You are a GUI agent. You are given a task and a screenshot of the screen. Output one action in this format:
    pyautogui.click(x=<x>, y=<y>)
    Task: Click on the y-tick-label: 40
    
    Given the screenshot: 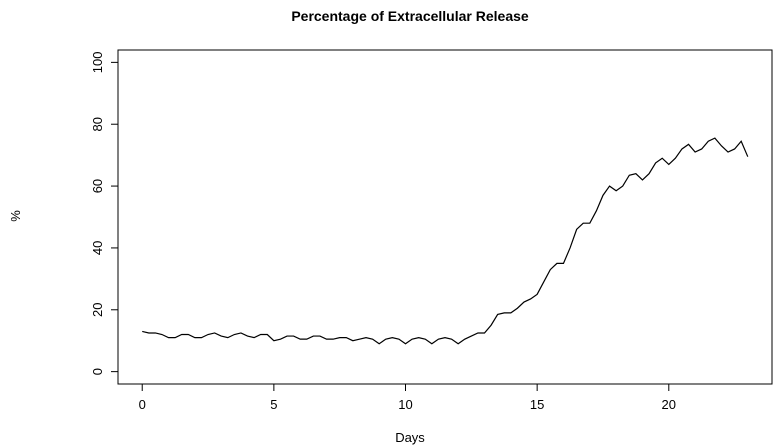 What is the action you would take?
    pyautogui.click(x=97, y=248)
    